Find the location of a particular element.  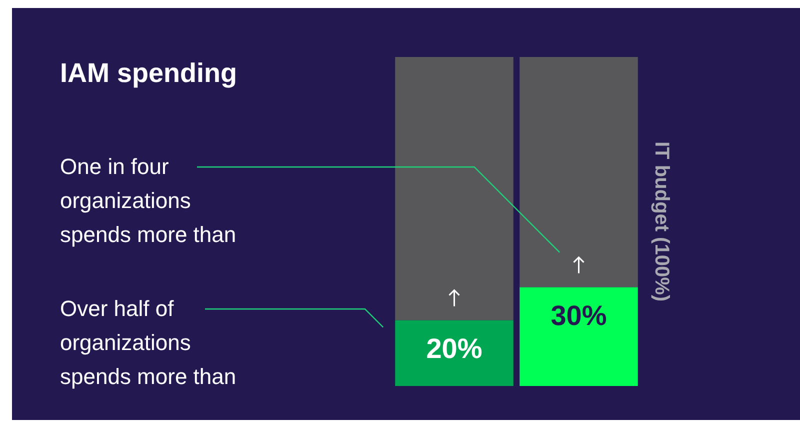

data-label: 20% is located at coordinates (454, 348).